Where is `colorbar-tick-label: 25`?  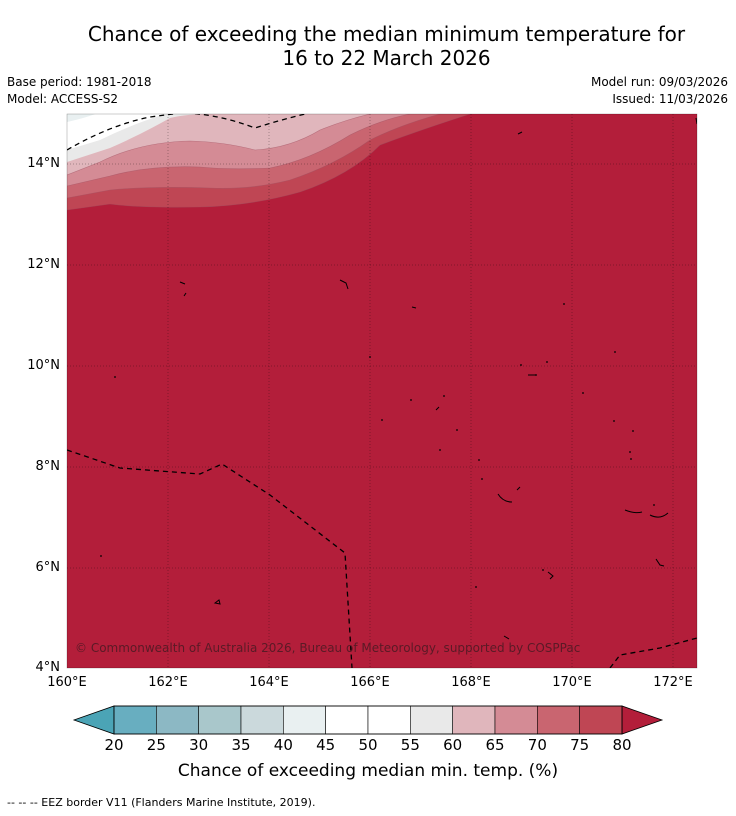 colorbar-tick-label: 25 is located at coordinates (156, 745).